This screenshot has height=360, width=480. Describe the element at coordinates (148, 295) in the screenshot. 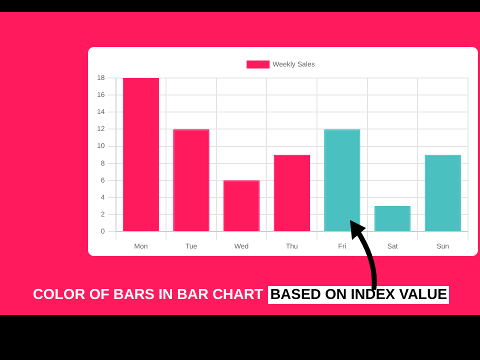

I see `text: COLOR OF BARS IN BAR CHART` at that location.